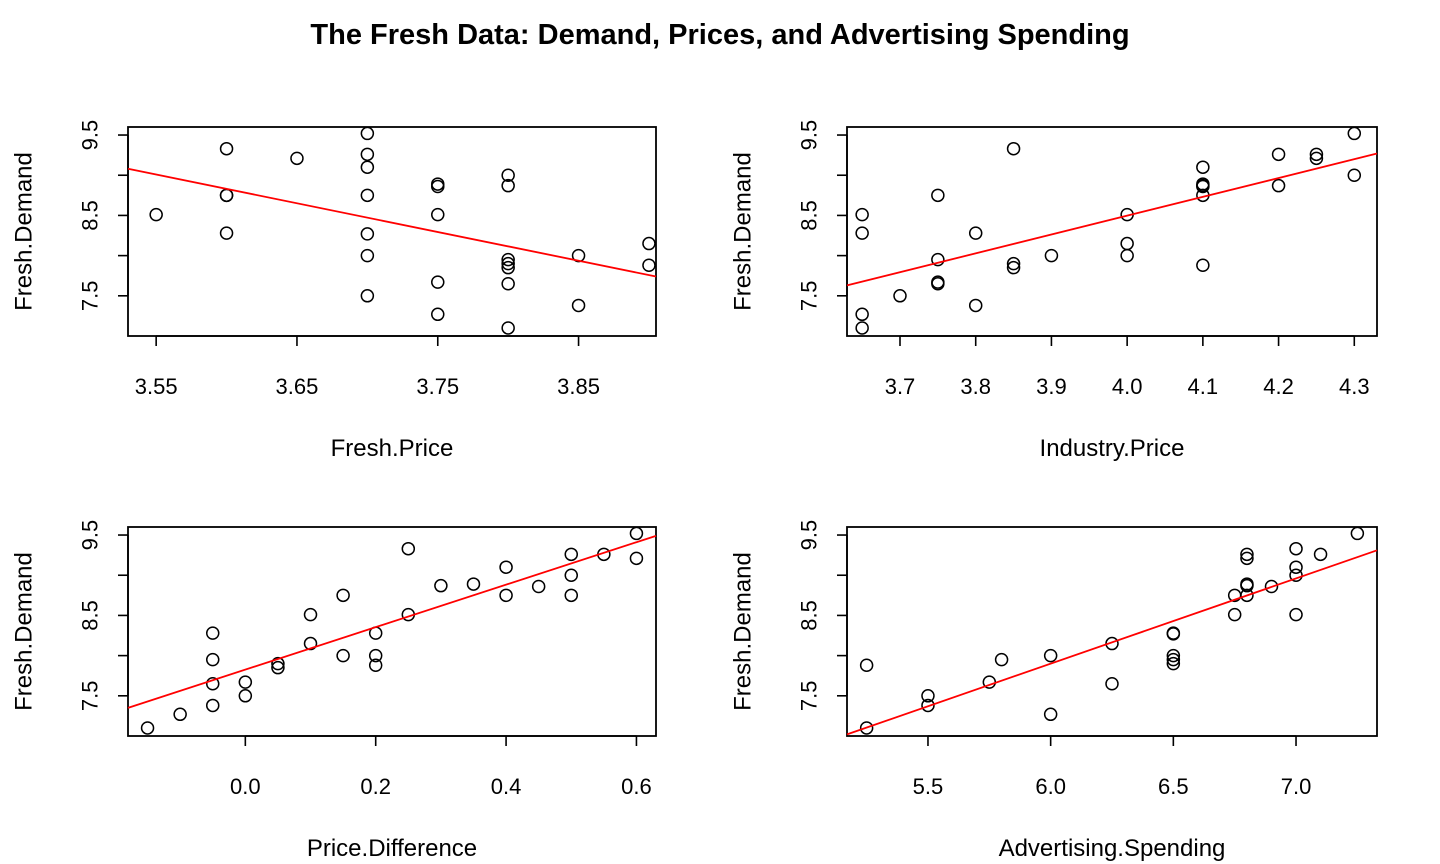 The image size is (1440, 864). I want to click on x-axis-title: Industry.Price, so click(1112, 448).